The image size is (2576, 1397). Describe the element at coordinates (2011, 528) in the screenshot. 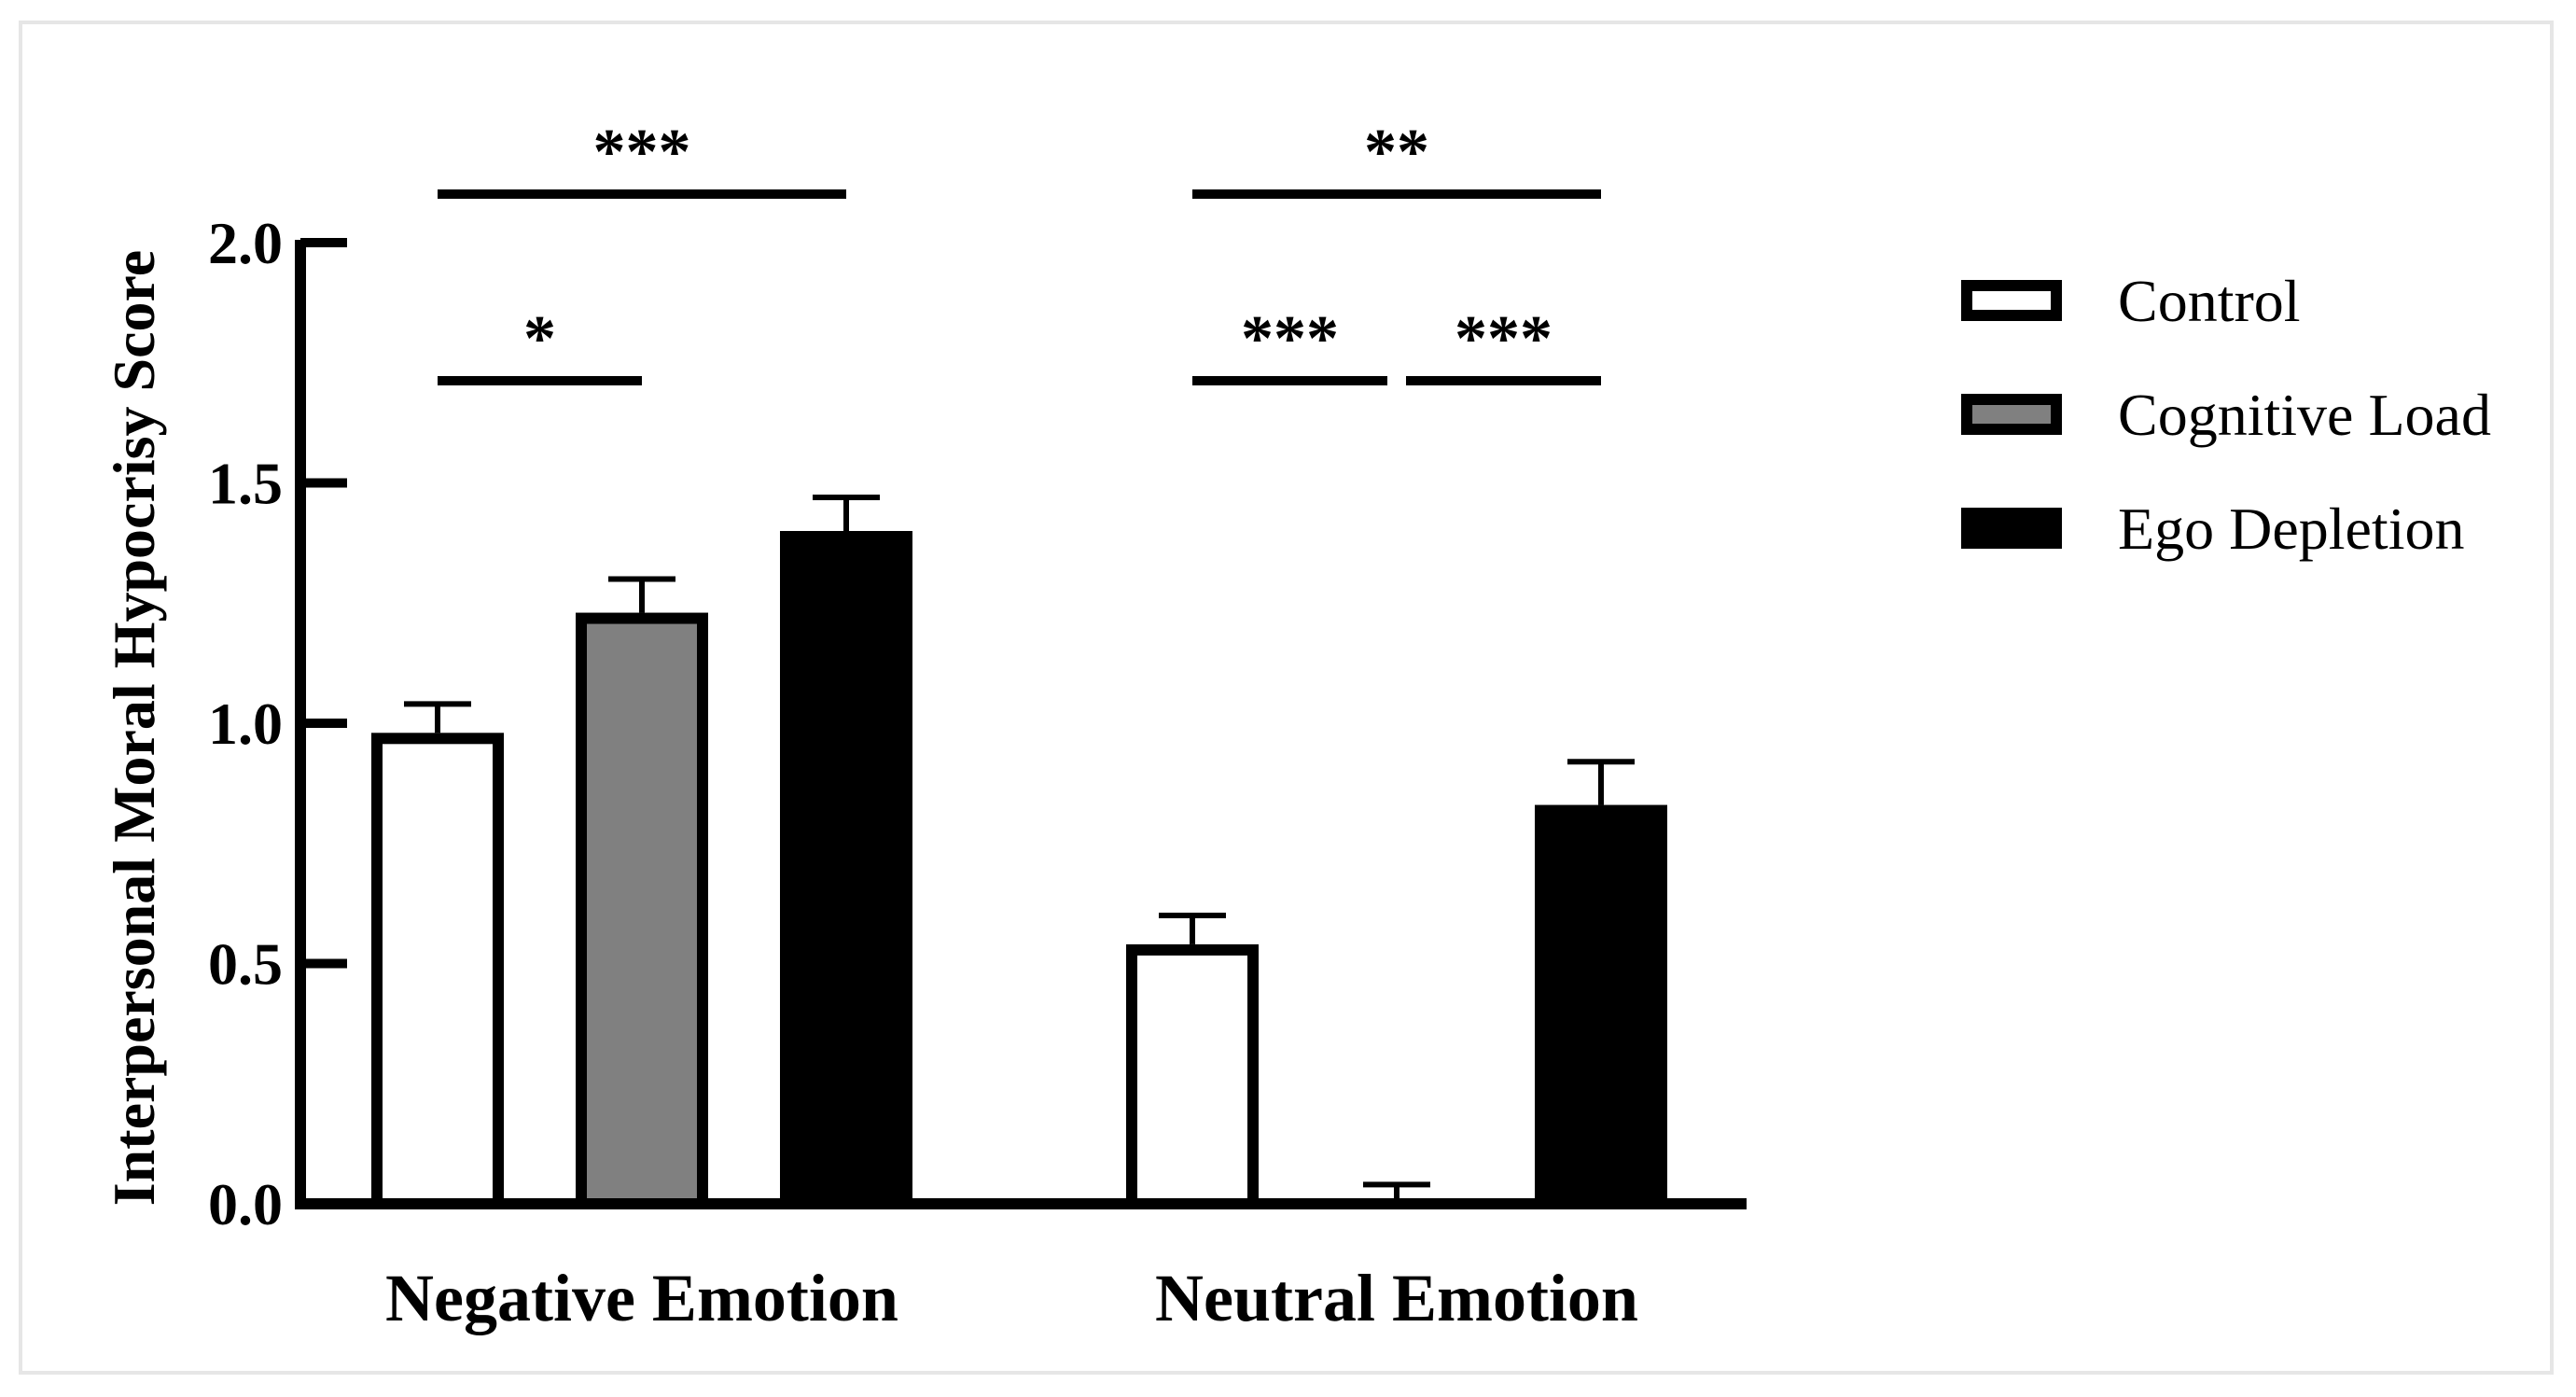

I see `legend-swatch-ego-depletion` at that location.